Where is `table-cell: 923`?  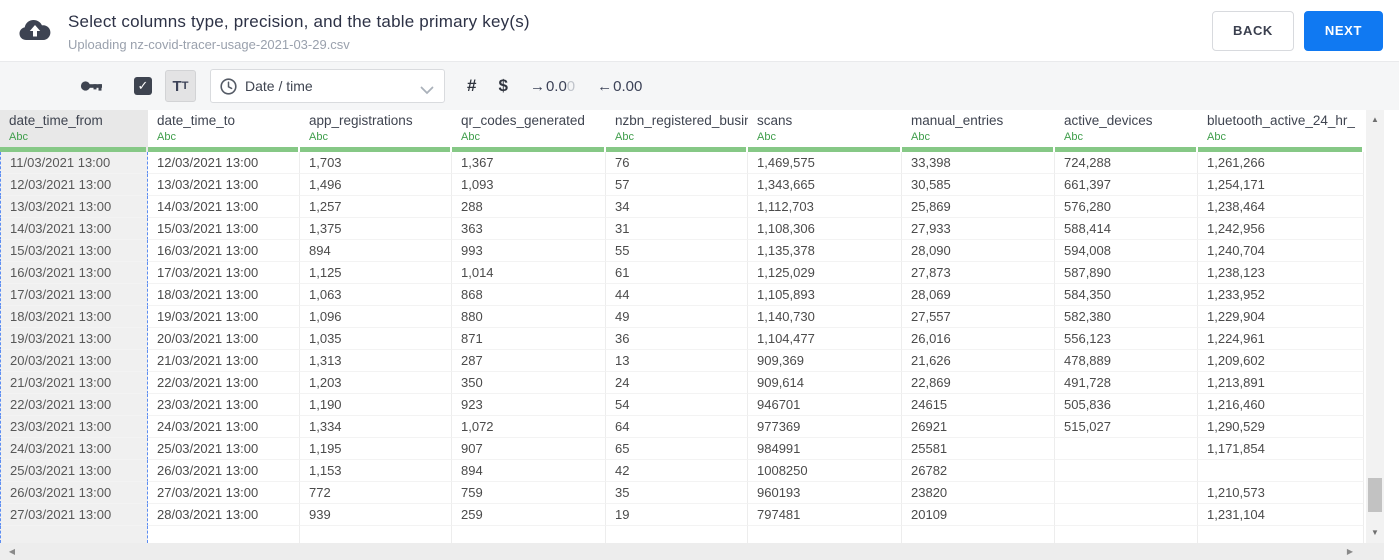 table-cell: 923 is located at coordinates (529, 405).